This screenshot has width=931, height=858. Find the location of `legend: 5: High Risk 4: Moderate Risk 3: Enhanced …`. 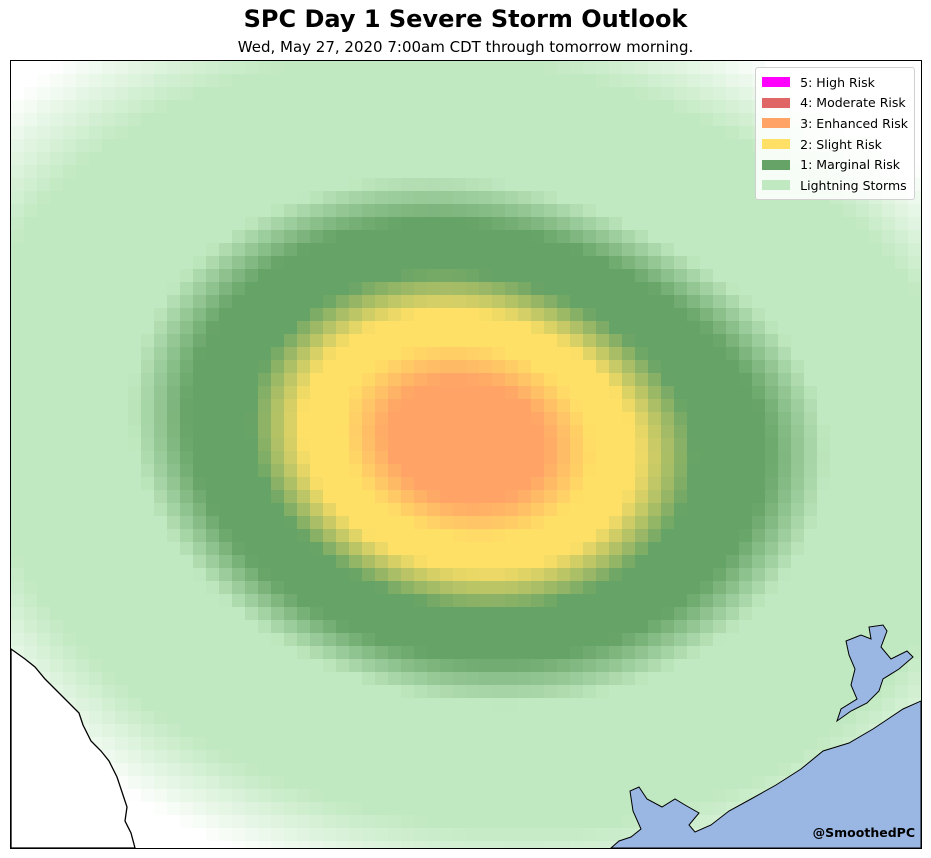

legend: 5: High Risk 4: Moderate Risk 3: Enhanced … is located at coordinates (835, 133).